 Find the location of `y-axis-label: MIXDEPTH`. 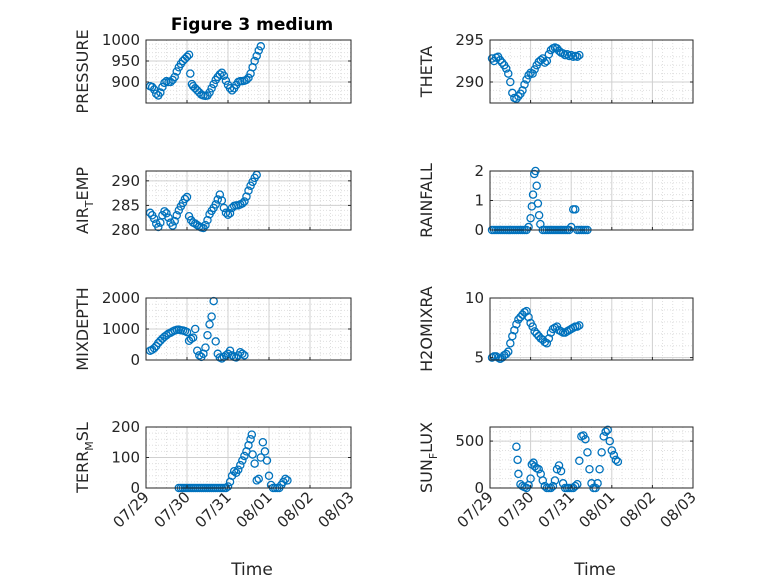

y-axis-label: MIXDEPTH is located at coordinates (82, 328).